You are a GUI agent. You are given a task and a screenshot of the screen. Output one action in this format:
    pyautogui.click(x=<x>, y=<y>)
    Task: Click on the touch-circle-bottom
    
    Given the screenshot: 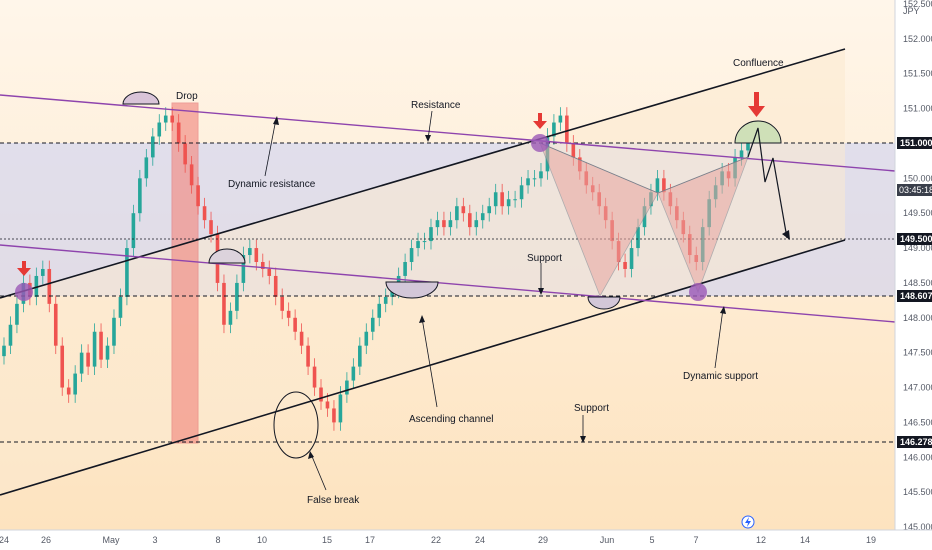 What is the action you would take?
    pyautogui.click(x=698, y=292)
    